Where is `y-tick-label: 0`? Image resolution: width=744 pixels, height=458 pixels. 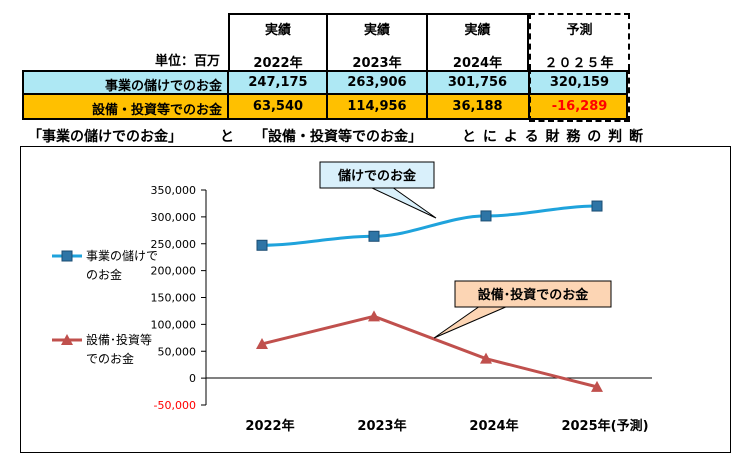
y-tick-label: 0 is located at coordinates (192, 378).